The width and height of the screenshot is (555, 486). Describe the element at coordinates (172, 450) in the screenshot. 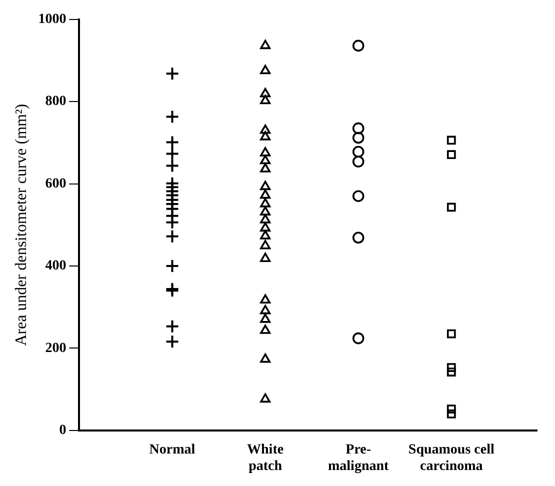

I see `x-tick-label: Normal` at that location.